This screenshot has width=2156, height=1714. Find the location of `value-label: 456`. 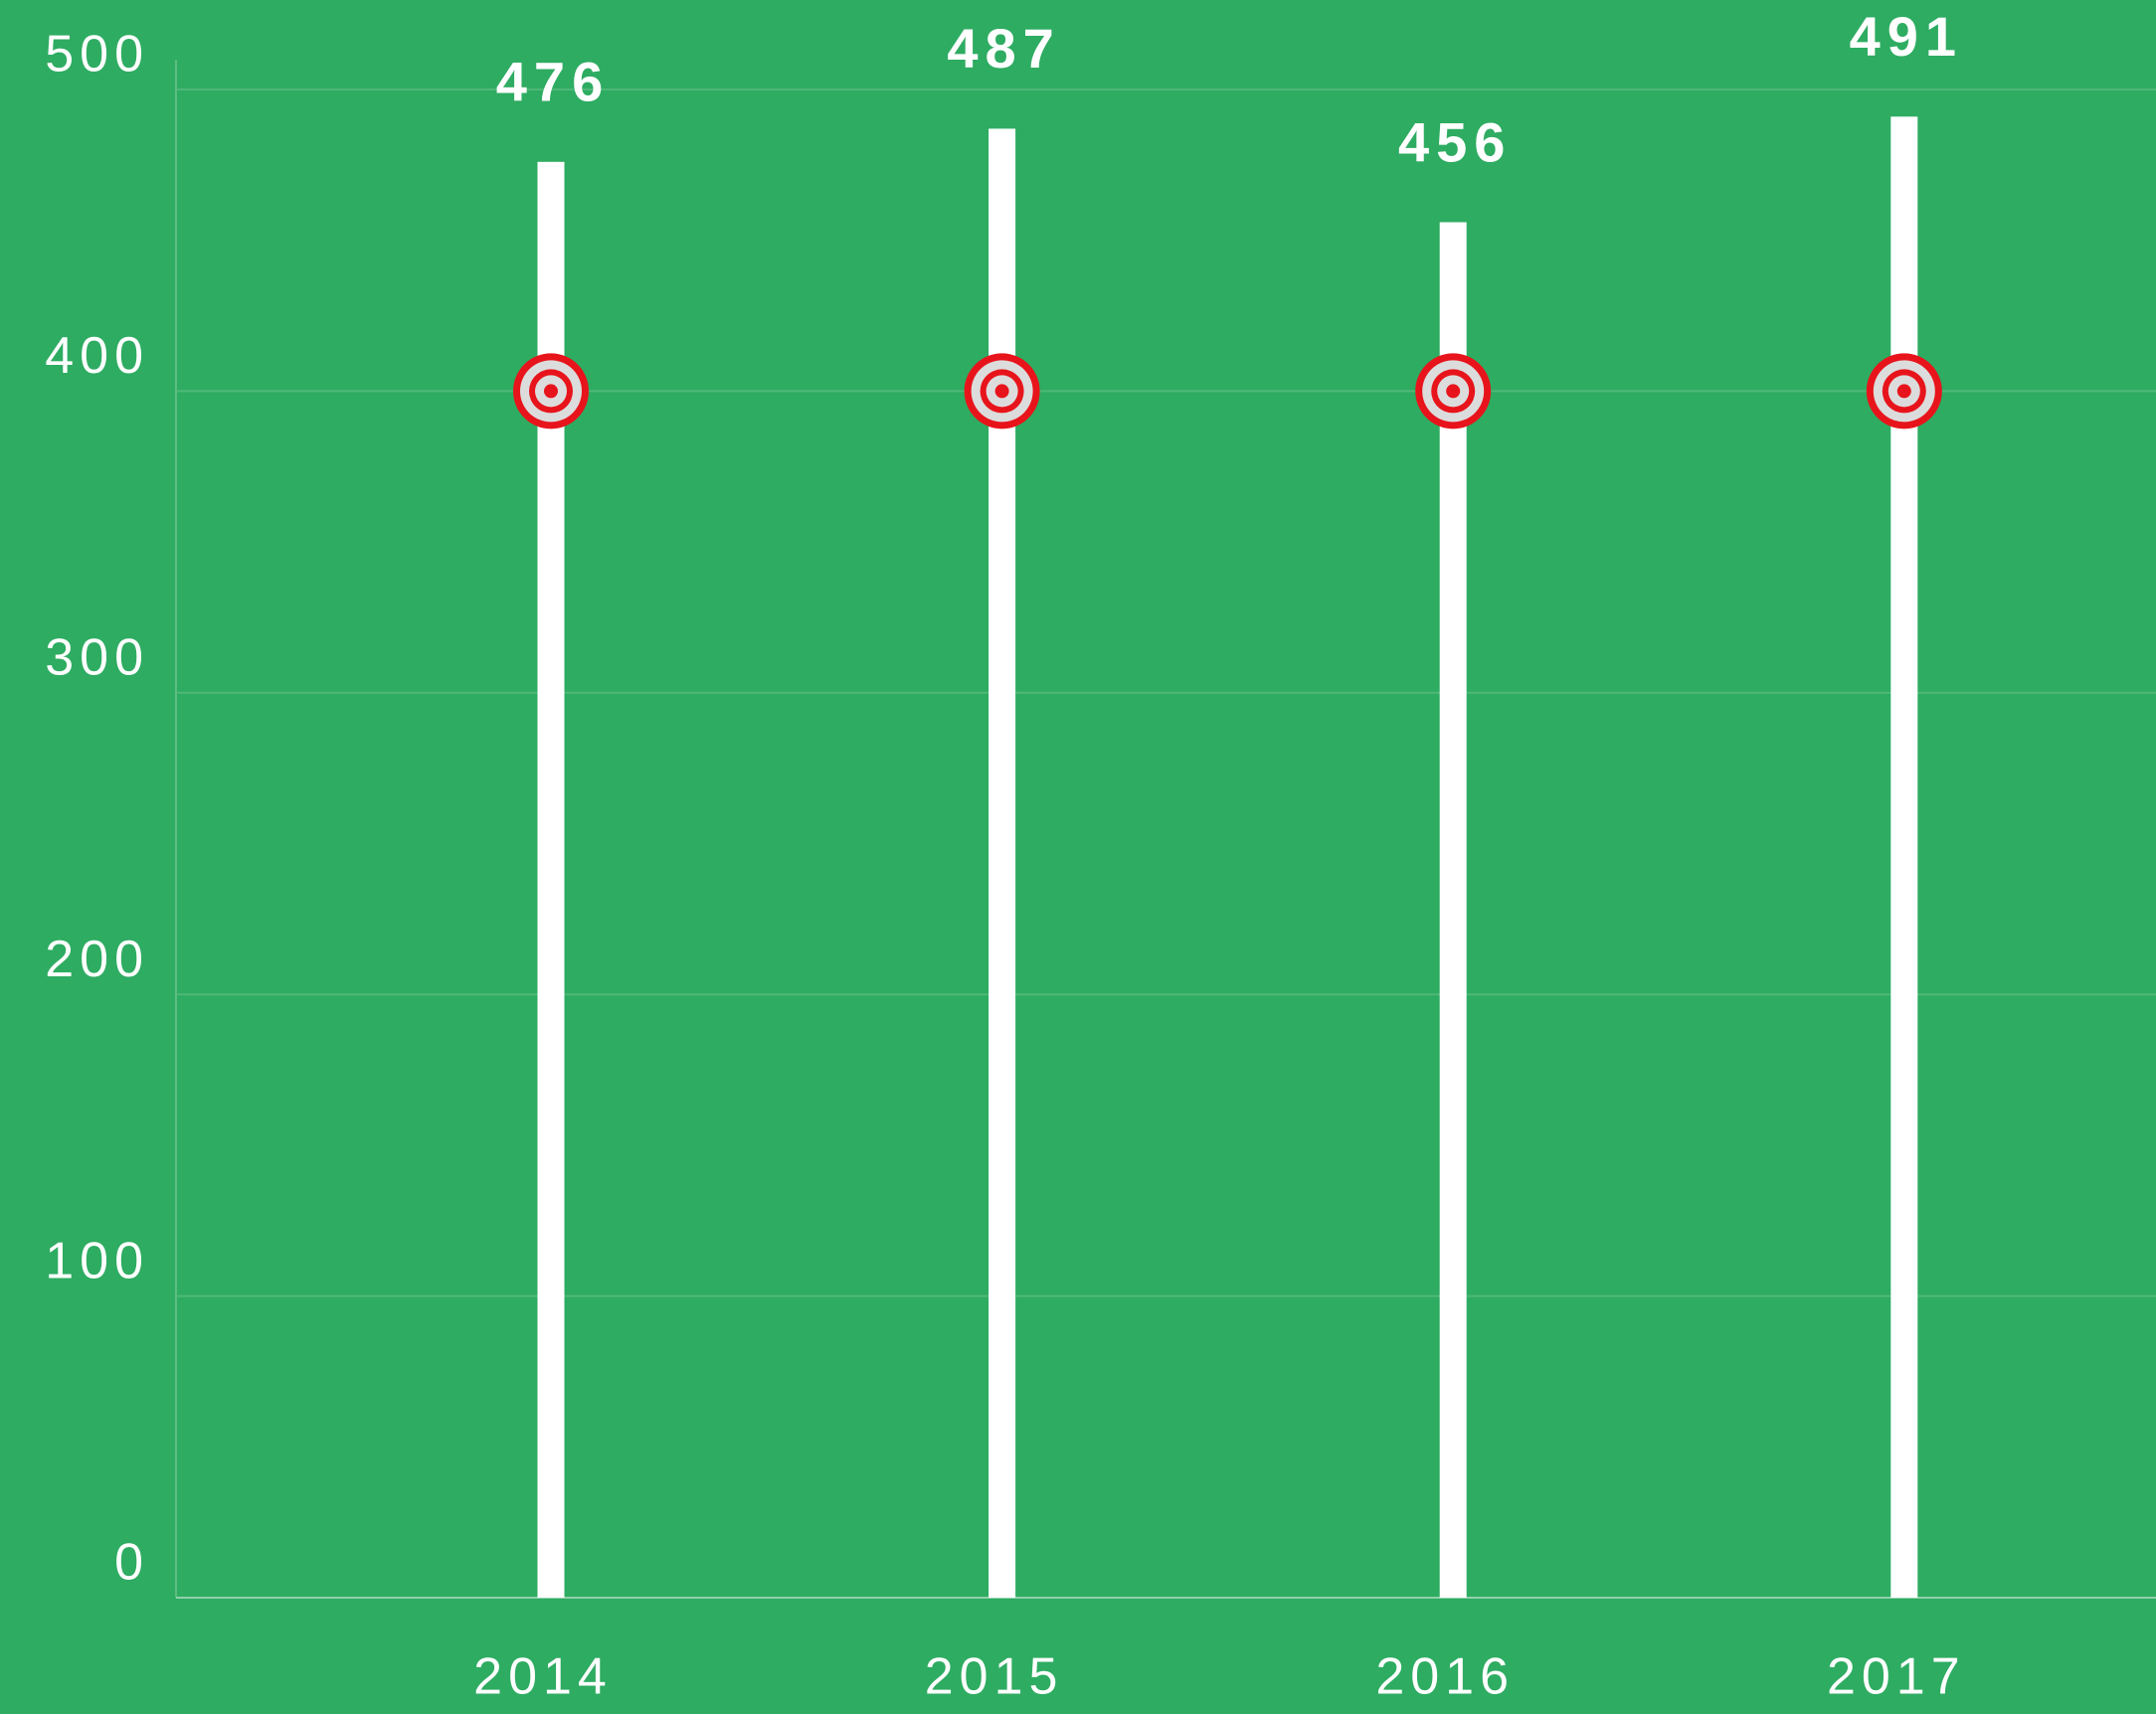

value-label: 456 is located at coordinates (1455, 141).